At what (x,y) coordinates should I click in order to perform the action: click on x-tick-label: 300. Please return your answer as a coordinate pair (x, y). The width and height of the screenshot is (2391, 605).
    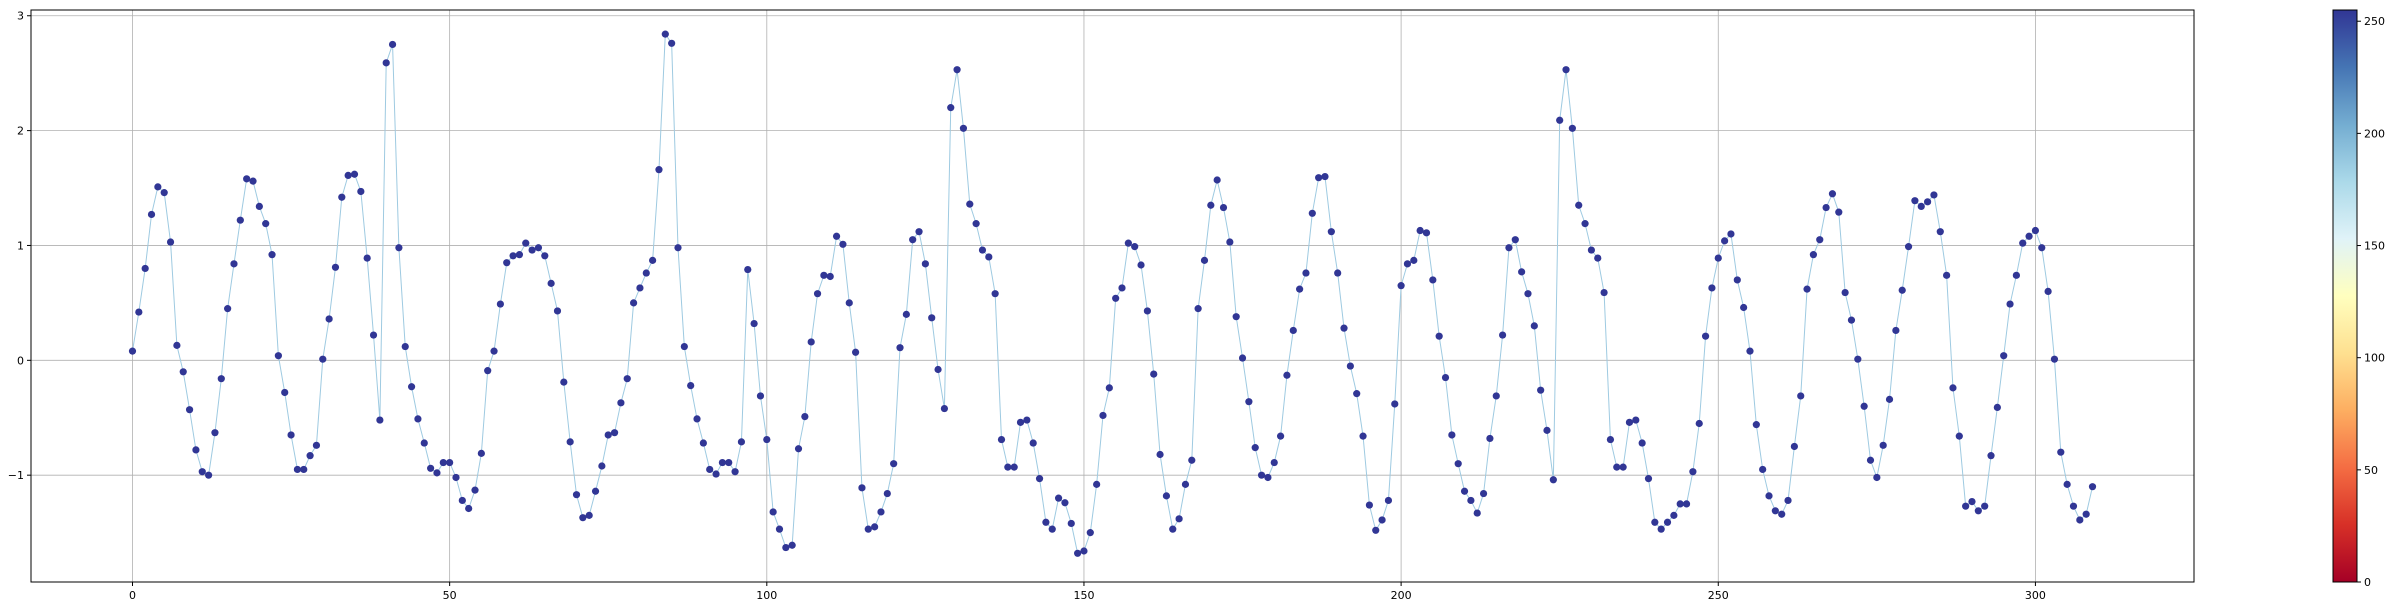
    Looking at the image, I should click on (2035, 595).